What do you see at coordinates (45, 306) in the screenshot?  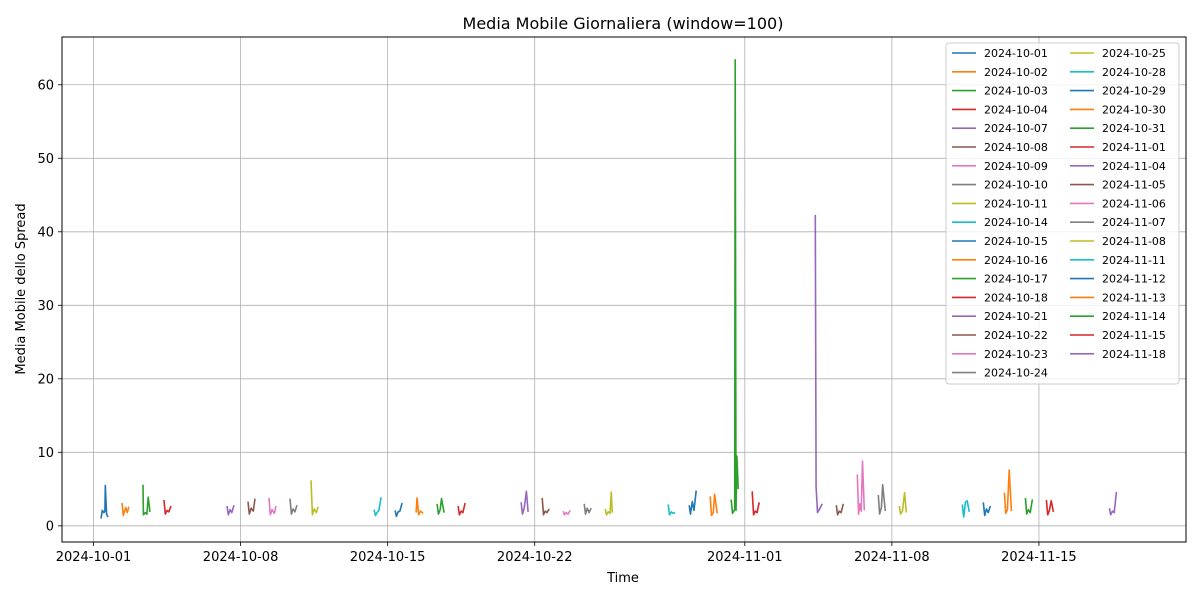 I see `y-tick-label: 30` at bounding box center [45, 306].